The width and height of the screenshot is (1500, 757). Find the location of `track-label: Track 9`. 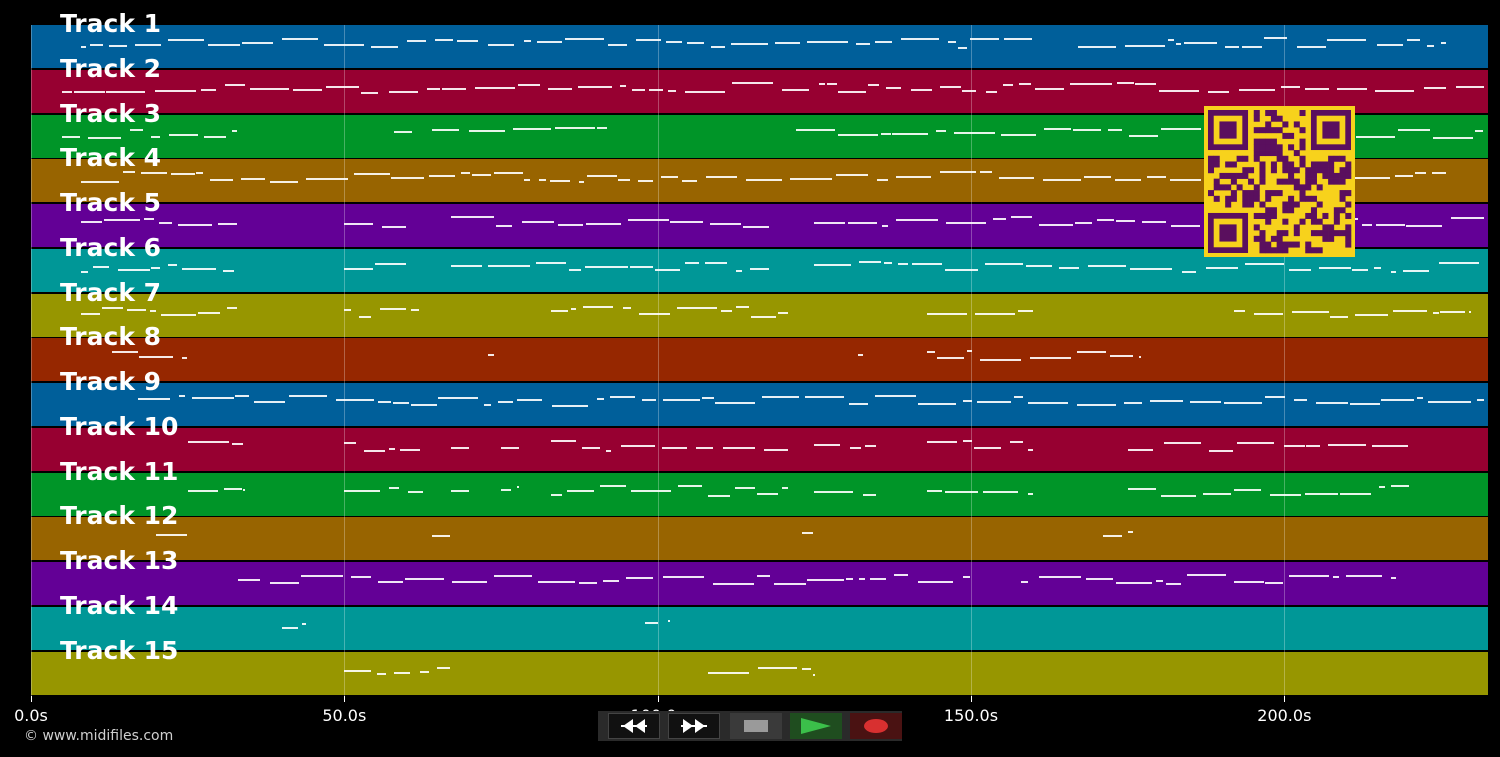

track-label: Track 9 is located at coordinates (111, 381).